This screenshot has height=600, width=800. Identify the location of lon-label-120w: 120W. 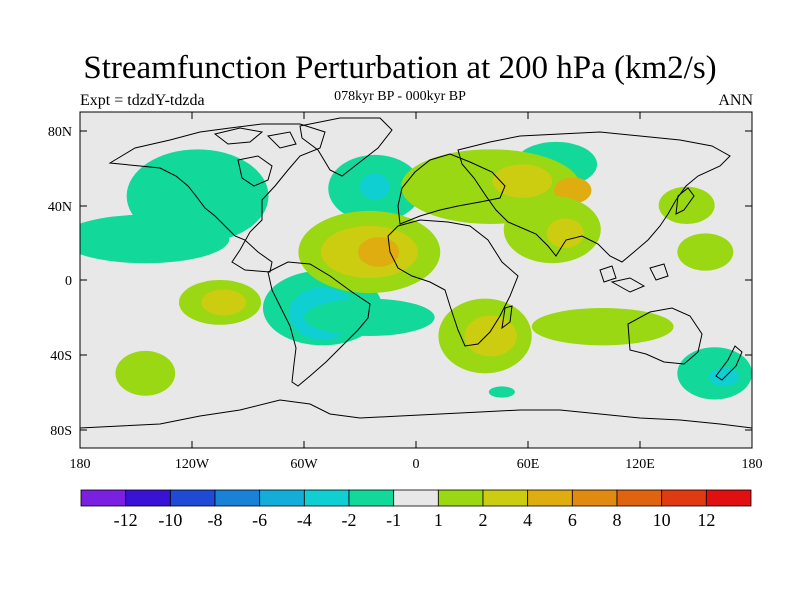
(192, 464).